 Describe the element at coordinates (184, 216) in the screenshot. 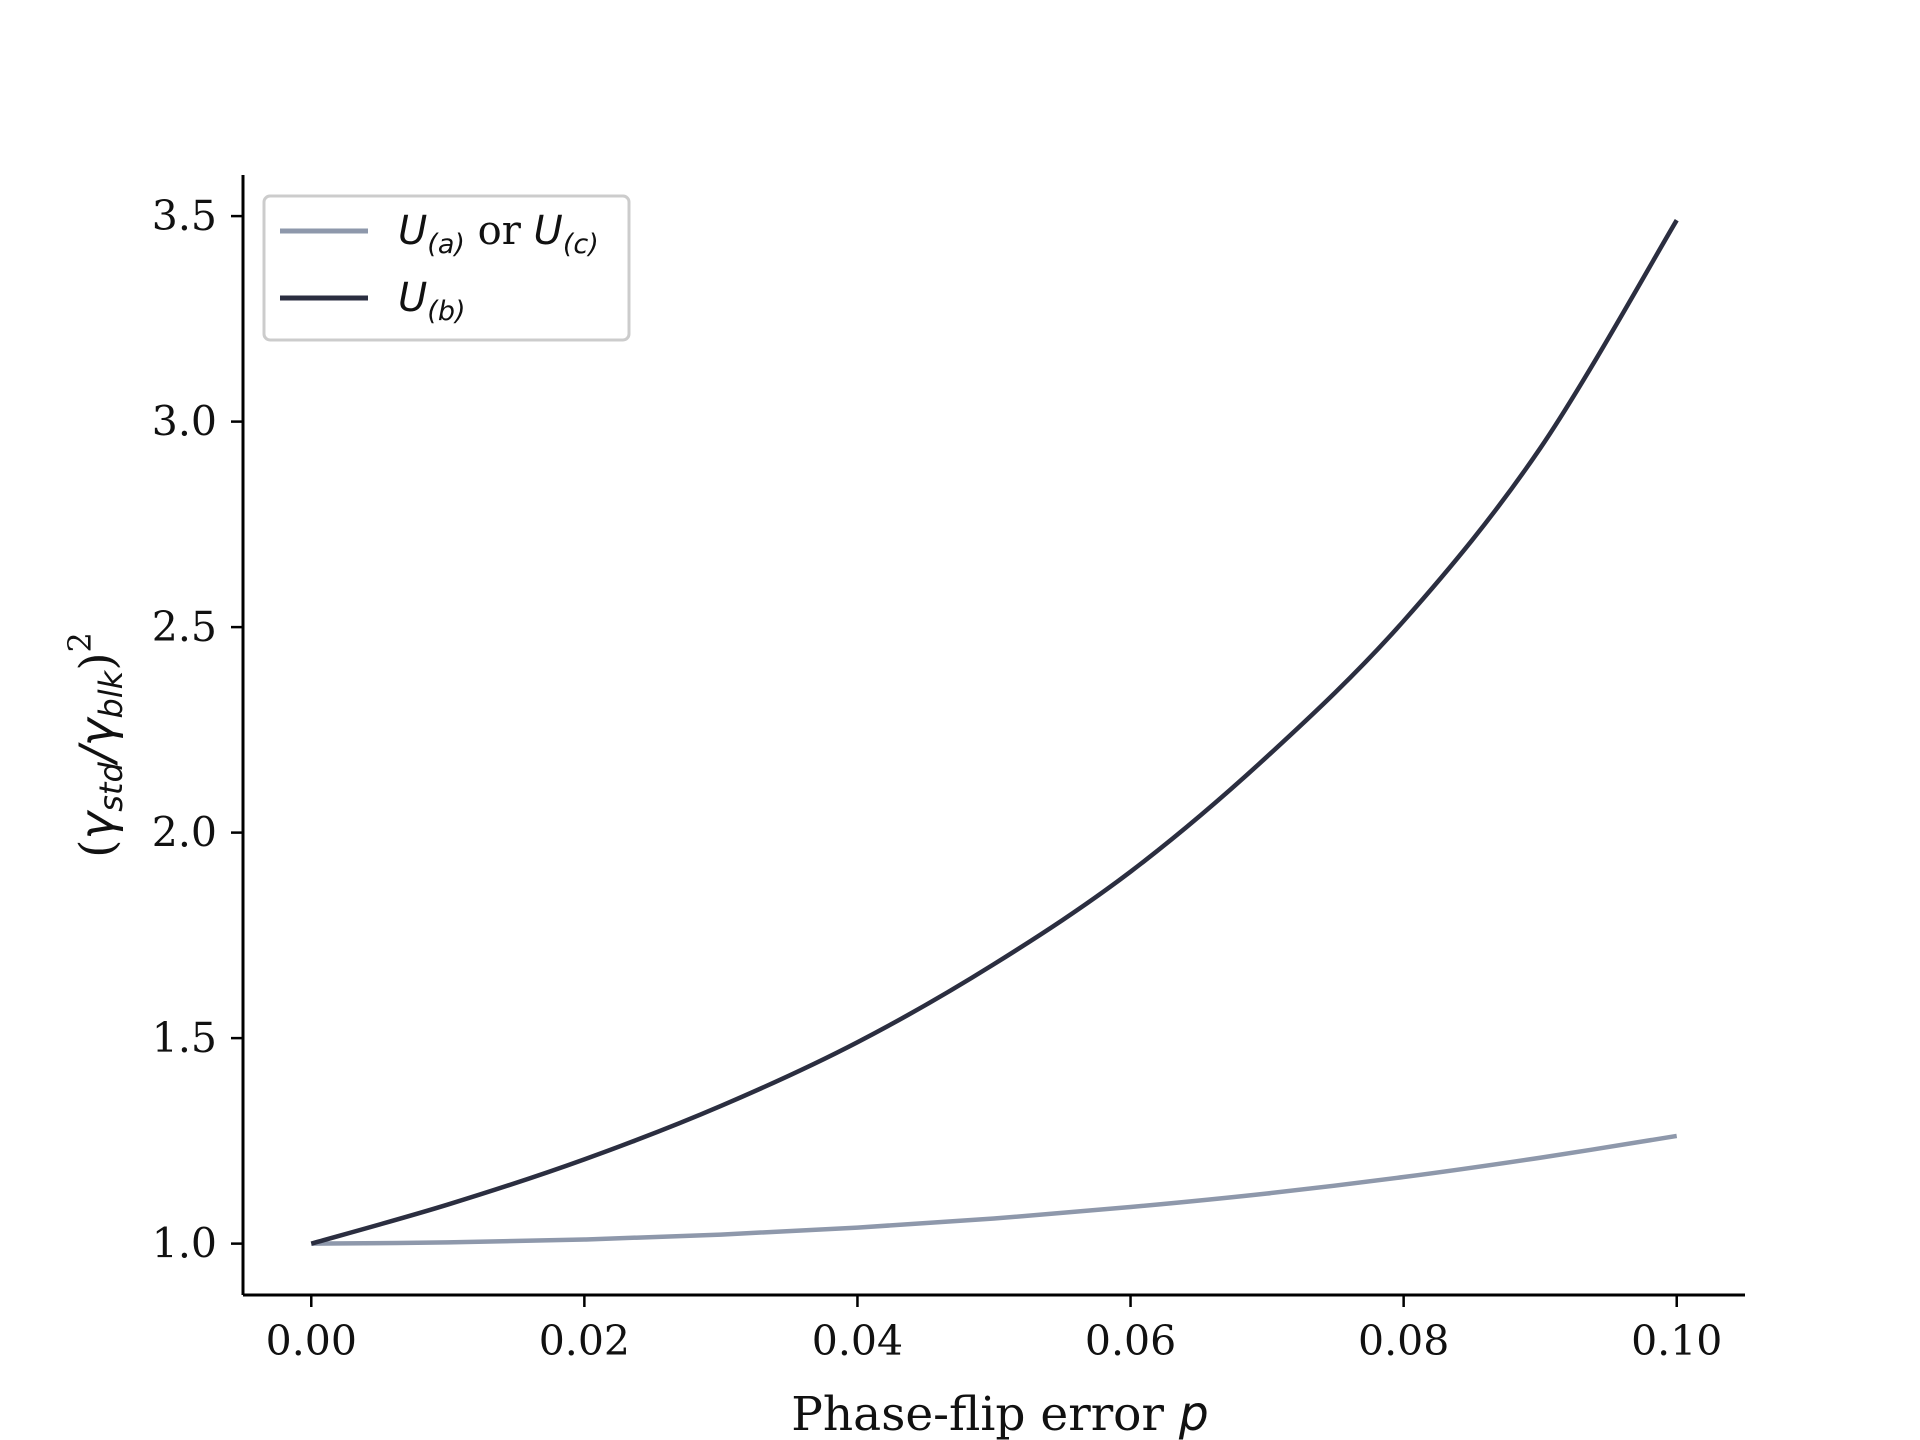

I see `y-tick-label: 3.5` at that location.